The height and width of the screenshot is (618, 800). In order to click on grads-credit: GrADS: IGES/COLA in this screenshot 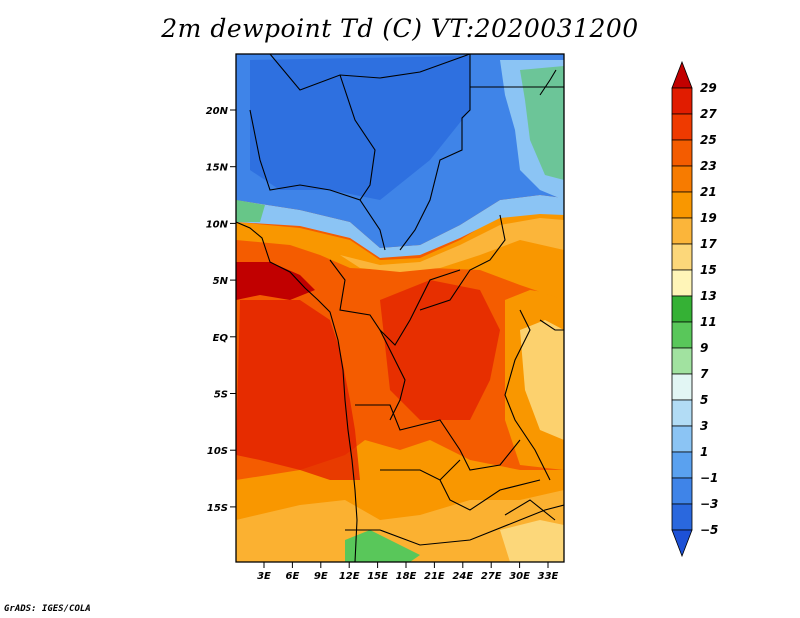, I will do `click(47, 609)`.